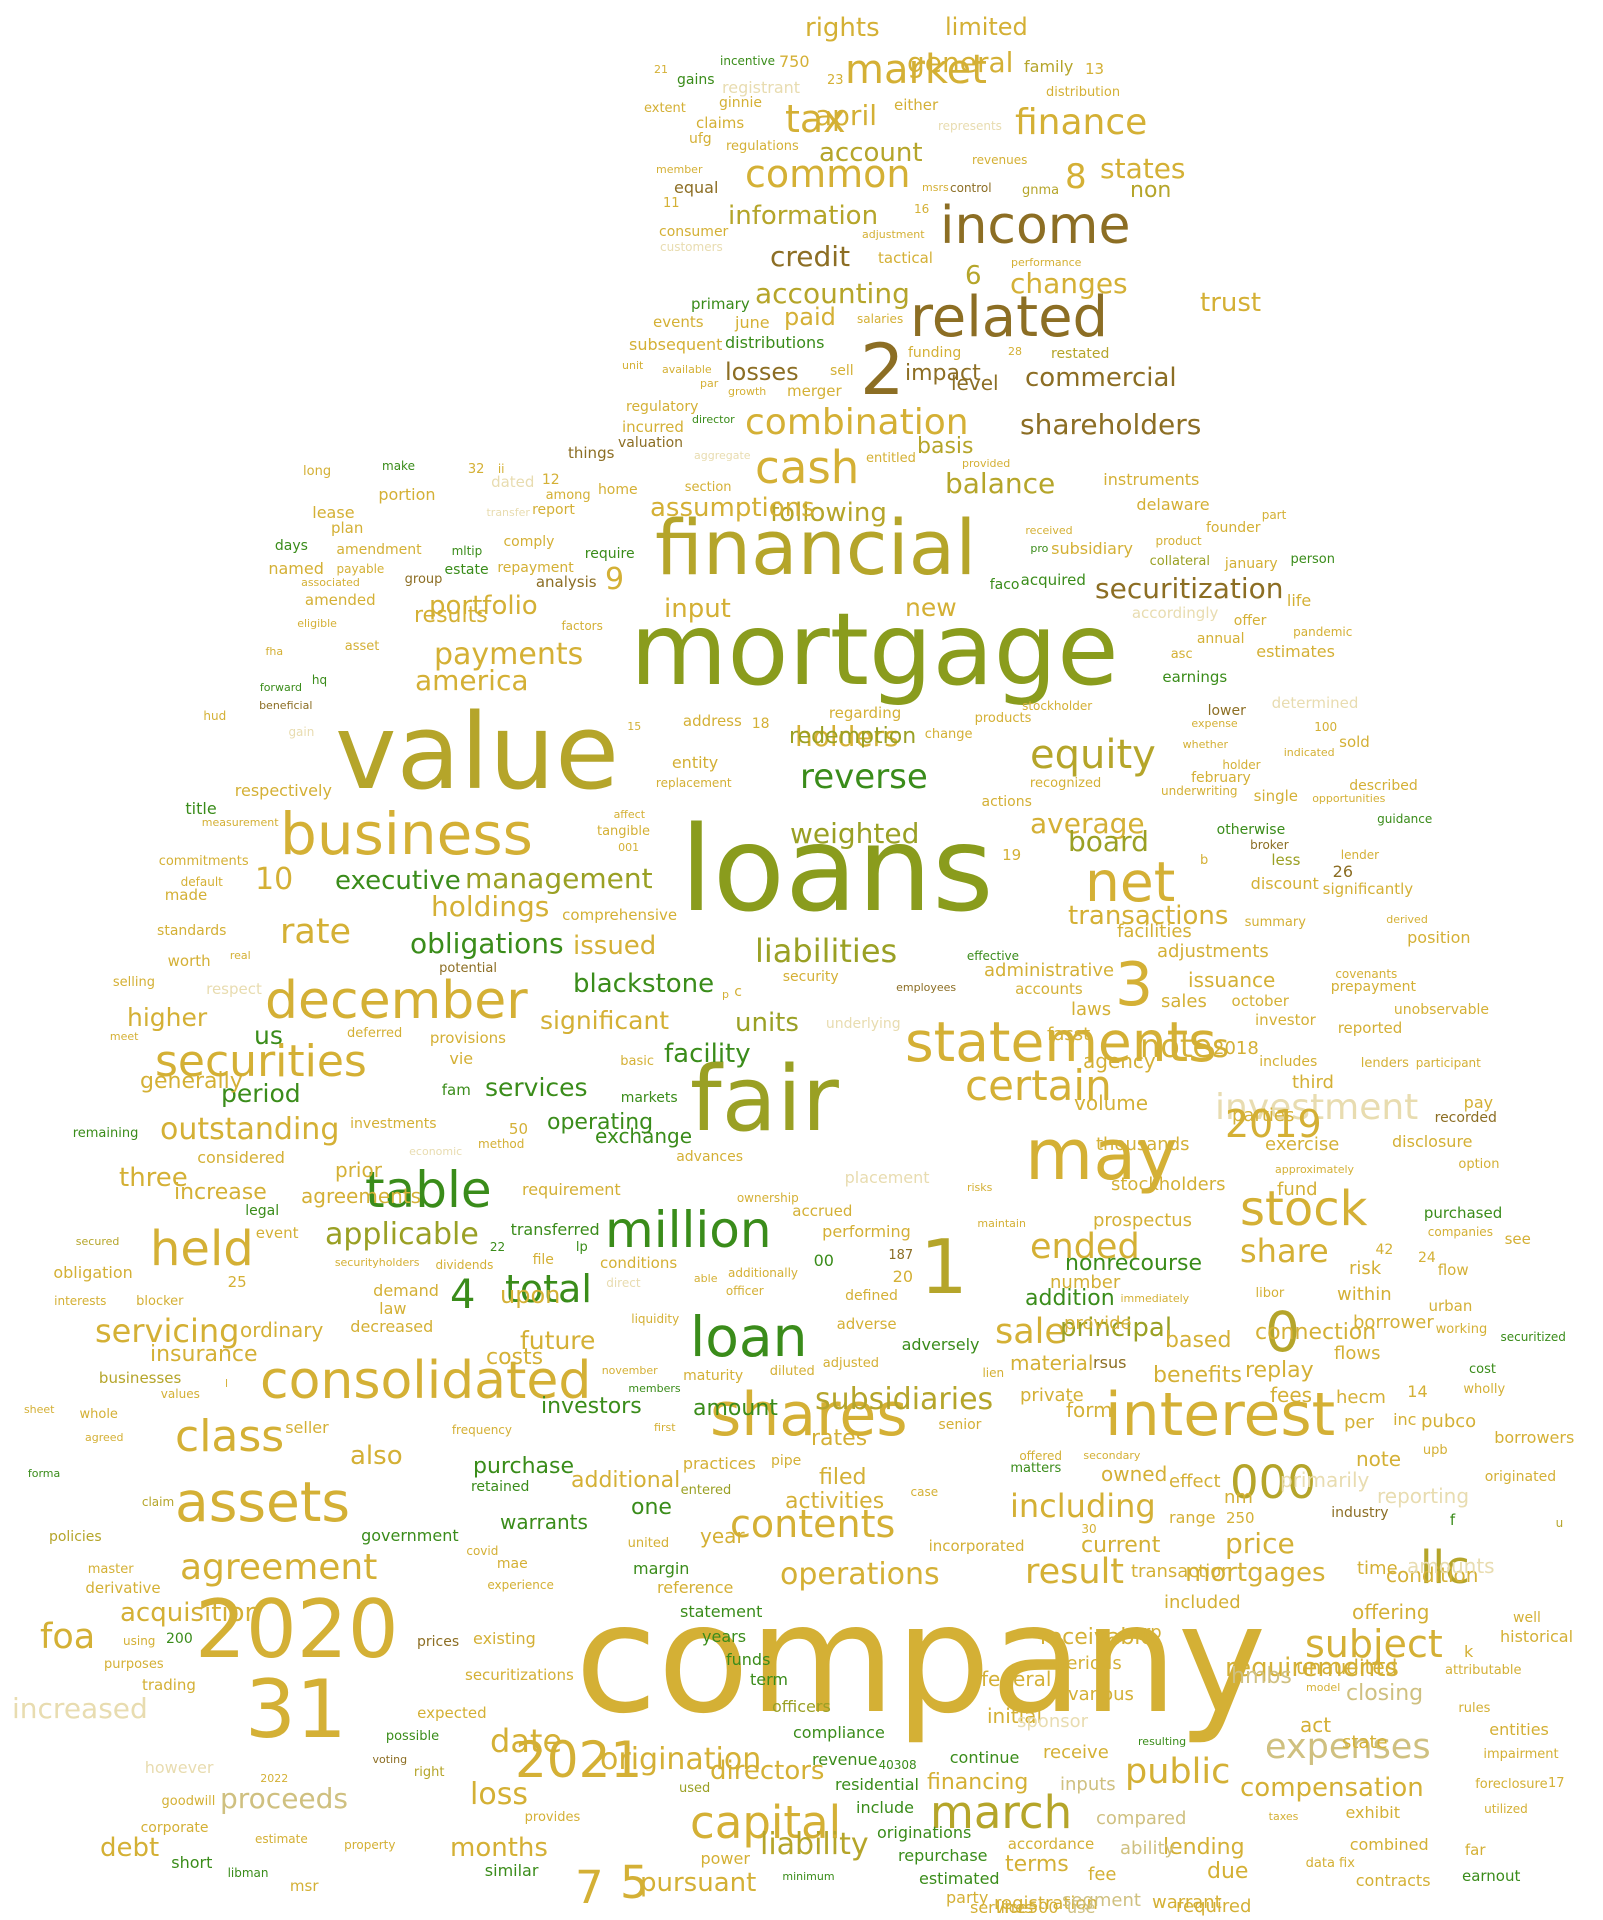 Image resolution: width=1603 pixels, height=1920 pixels. What do you see at coordinates (1228, 1871) in the screenshot?
I see `cloud-word: due` at bounding box center [1228, 1871].